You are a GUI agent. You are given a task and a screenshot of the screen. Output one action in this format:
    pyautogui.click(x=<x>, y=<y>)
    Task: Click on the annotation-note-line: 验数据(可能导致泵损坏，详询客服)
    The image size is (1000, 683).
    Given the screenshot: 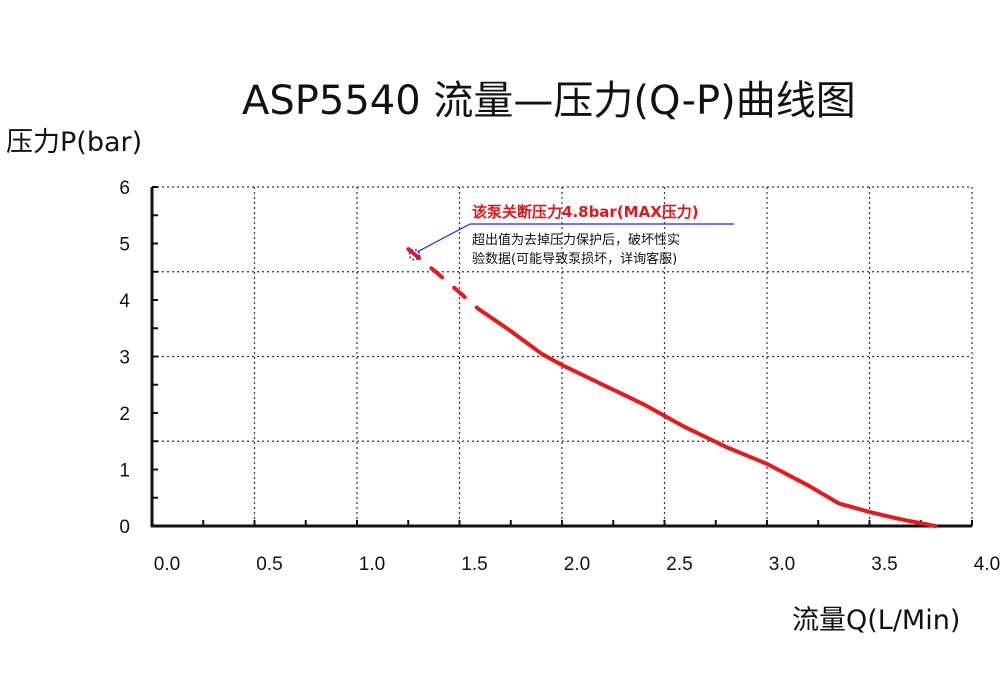 What is the action you would take?
    pyautogui.click(x=574, y=259)
    